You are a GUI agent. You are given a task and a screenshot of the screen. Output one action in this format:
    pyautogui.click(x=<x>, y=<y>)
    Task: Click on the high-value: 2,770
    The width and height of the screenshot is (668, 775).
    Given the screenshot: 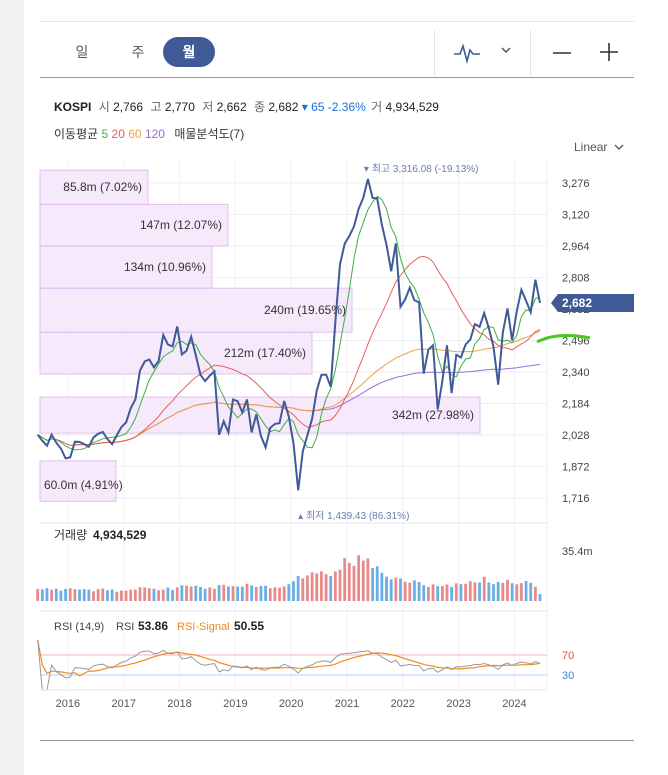 What is the action you would take?
    pyautogui.click(x=179, y=107)
    